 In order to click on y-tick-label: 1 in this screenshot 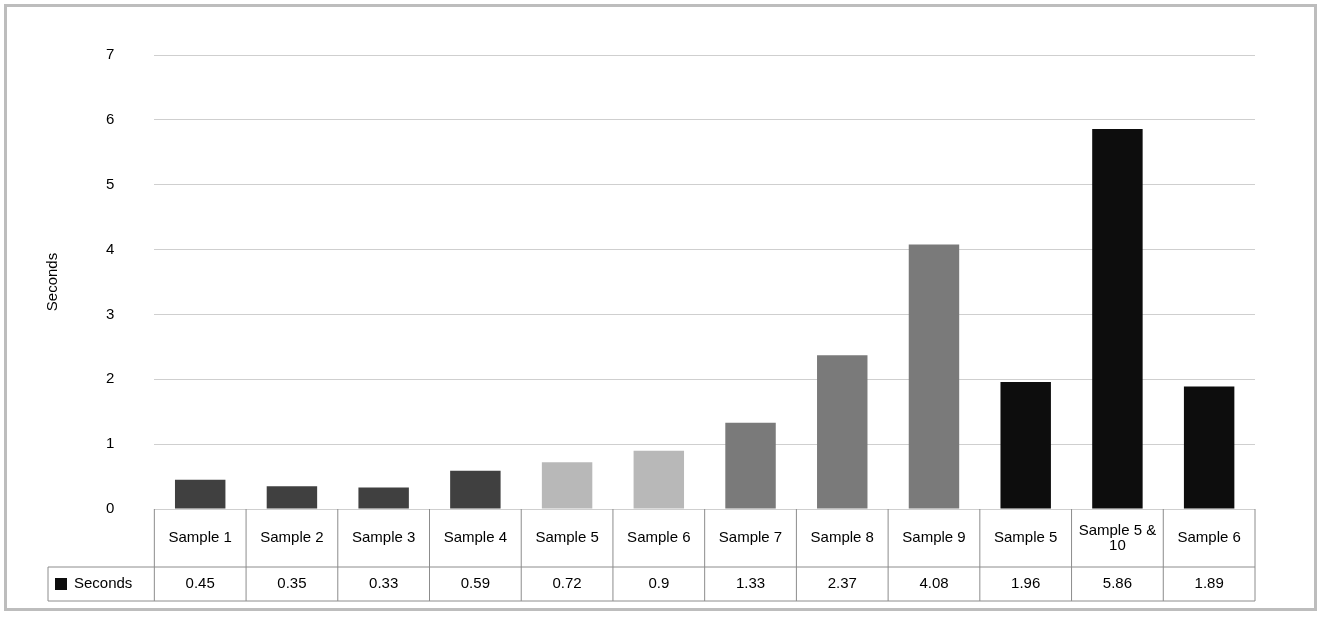, I will do `click(110, 443)`.